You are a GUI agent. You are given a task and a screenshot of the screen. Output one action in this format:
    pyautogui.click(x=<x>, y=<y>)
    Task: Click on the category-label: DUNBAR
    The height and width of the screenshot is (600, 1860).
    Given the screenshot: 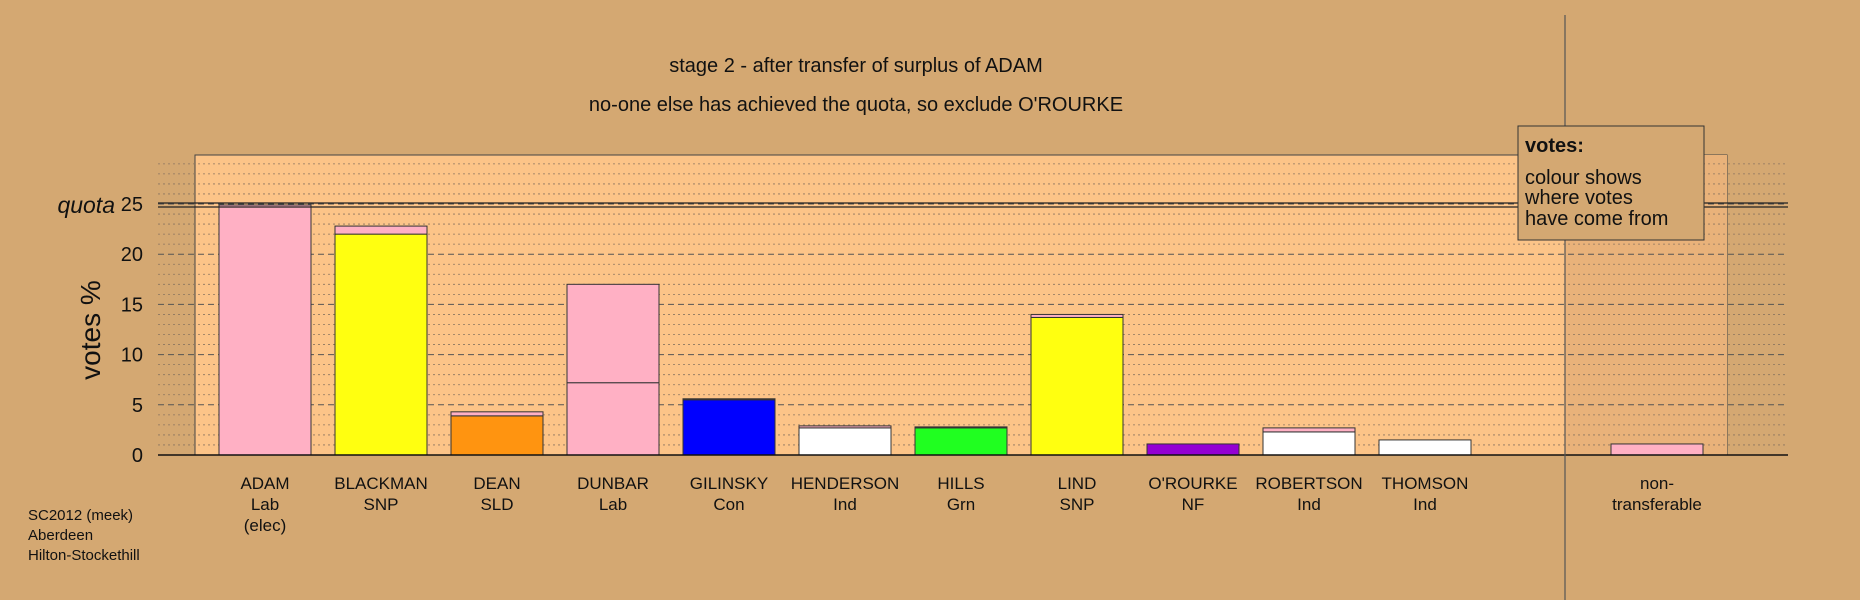 What is the action you would take?
    pyautogui.click(x=613, y=483)
    